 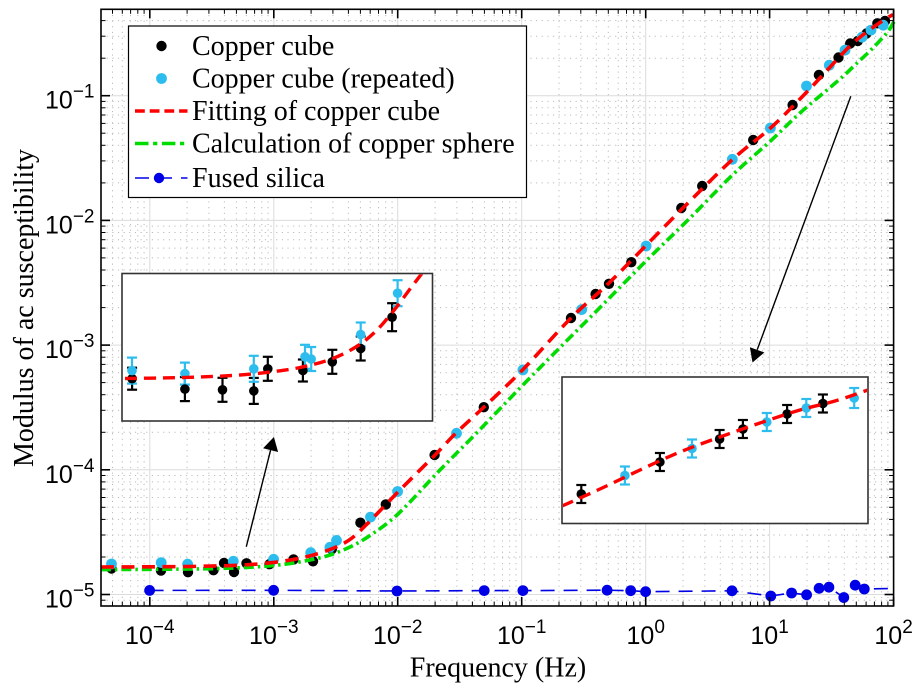 I want to click on svg-text: Fitting of copper cube, so click(x=316, y=111).